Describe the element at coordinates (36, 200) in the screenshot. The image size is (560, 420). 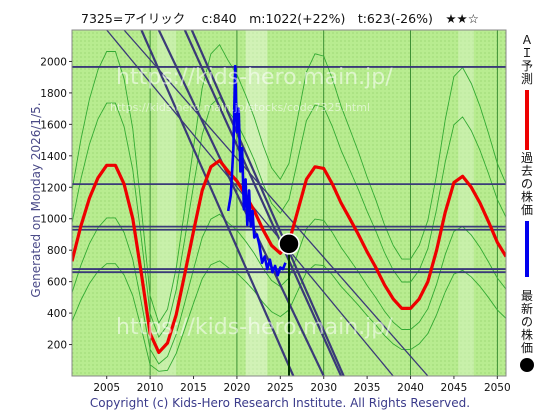
I see `generated-date-label: Generated on Monday 2026/1/5.` at that location.